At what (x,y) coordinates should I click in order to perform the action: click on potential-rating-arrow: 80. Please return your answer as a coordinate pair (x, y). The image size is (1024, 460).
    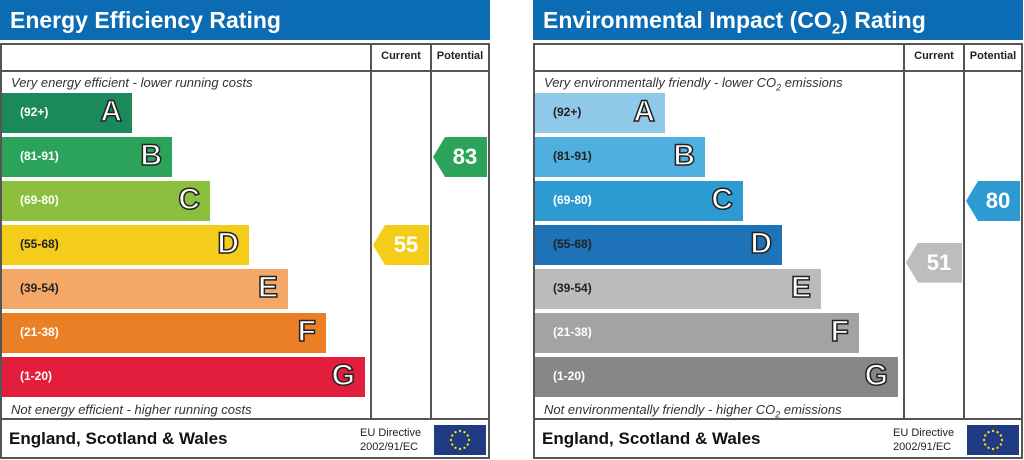
    Looking at the image, I should click on (993, 201).